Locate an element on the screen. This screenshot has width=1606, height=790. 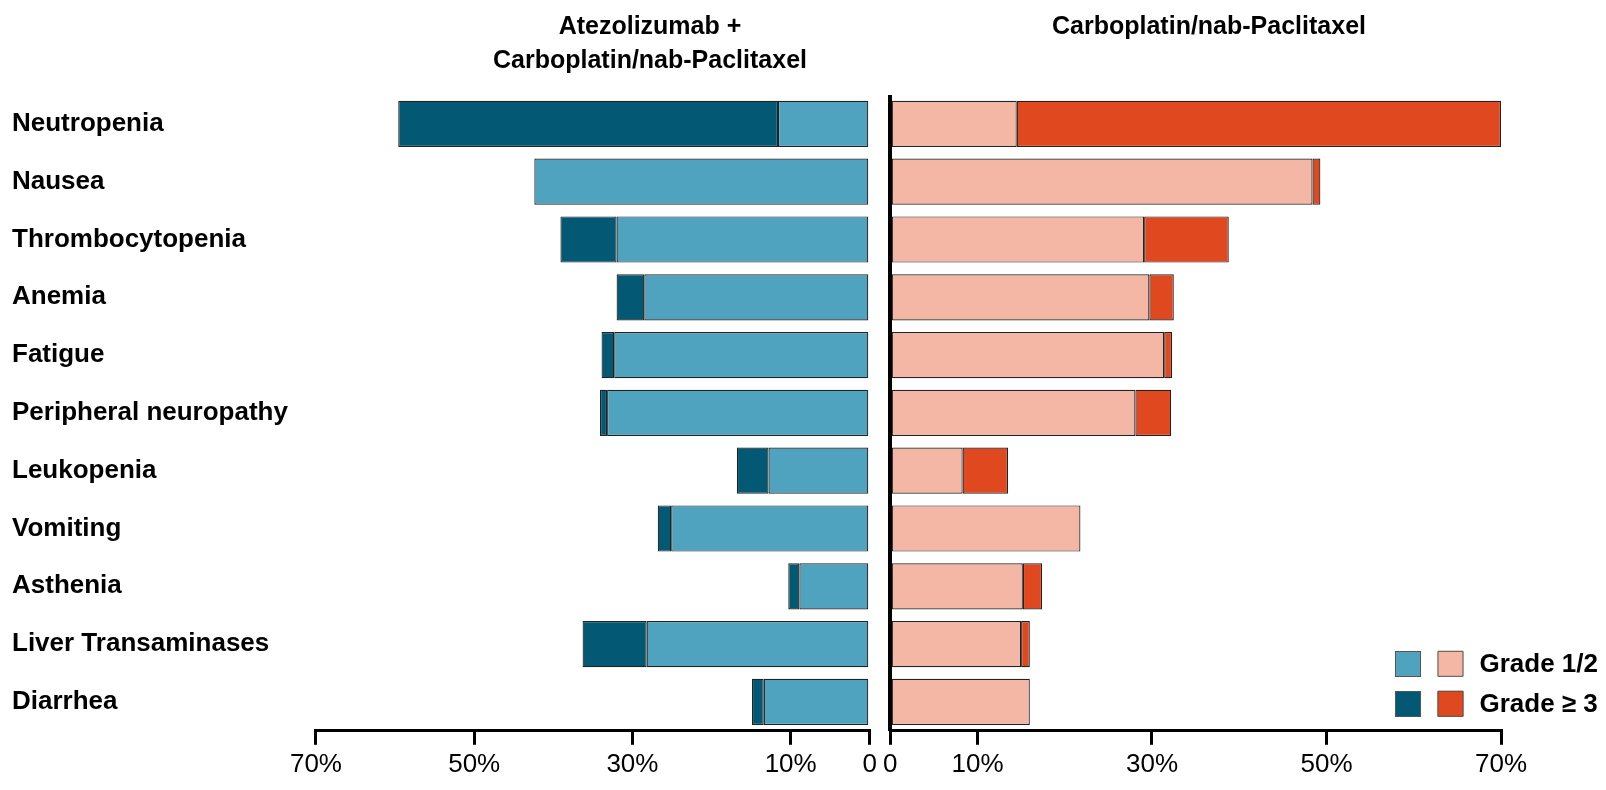
chart-title: Carboplatin/nab-Paclitaxel is located at coordinates (1209, 25).